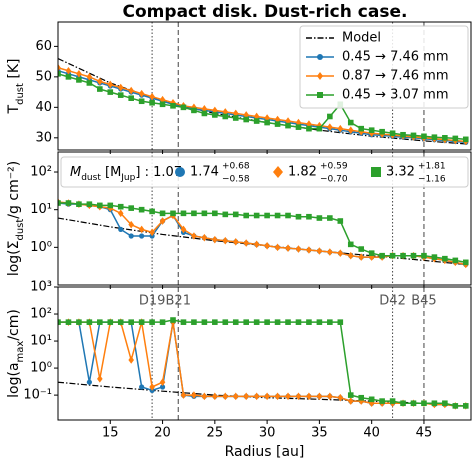 The image size is (474, 462). Describe the element at coordinates (178, 301) in the screenshot. I see `reference-label: B21` at that location.